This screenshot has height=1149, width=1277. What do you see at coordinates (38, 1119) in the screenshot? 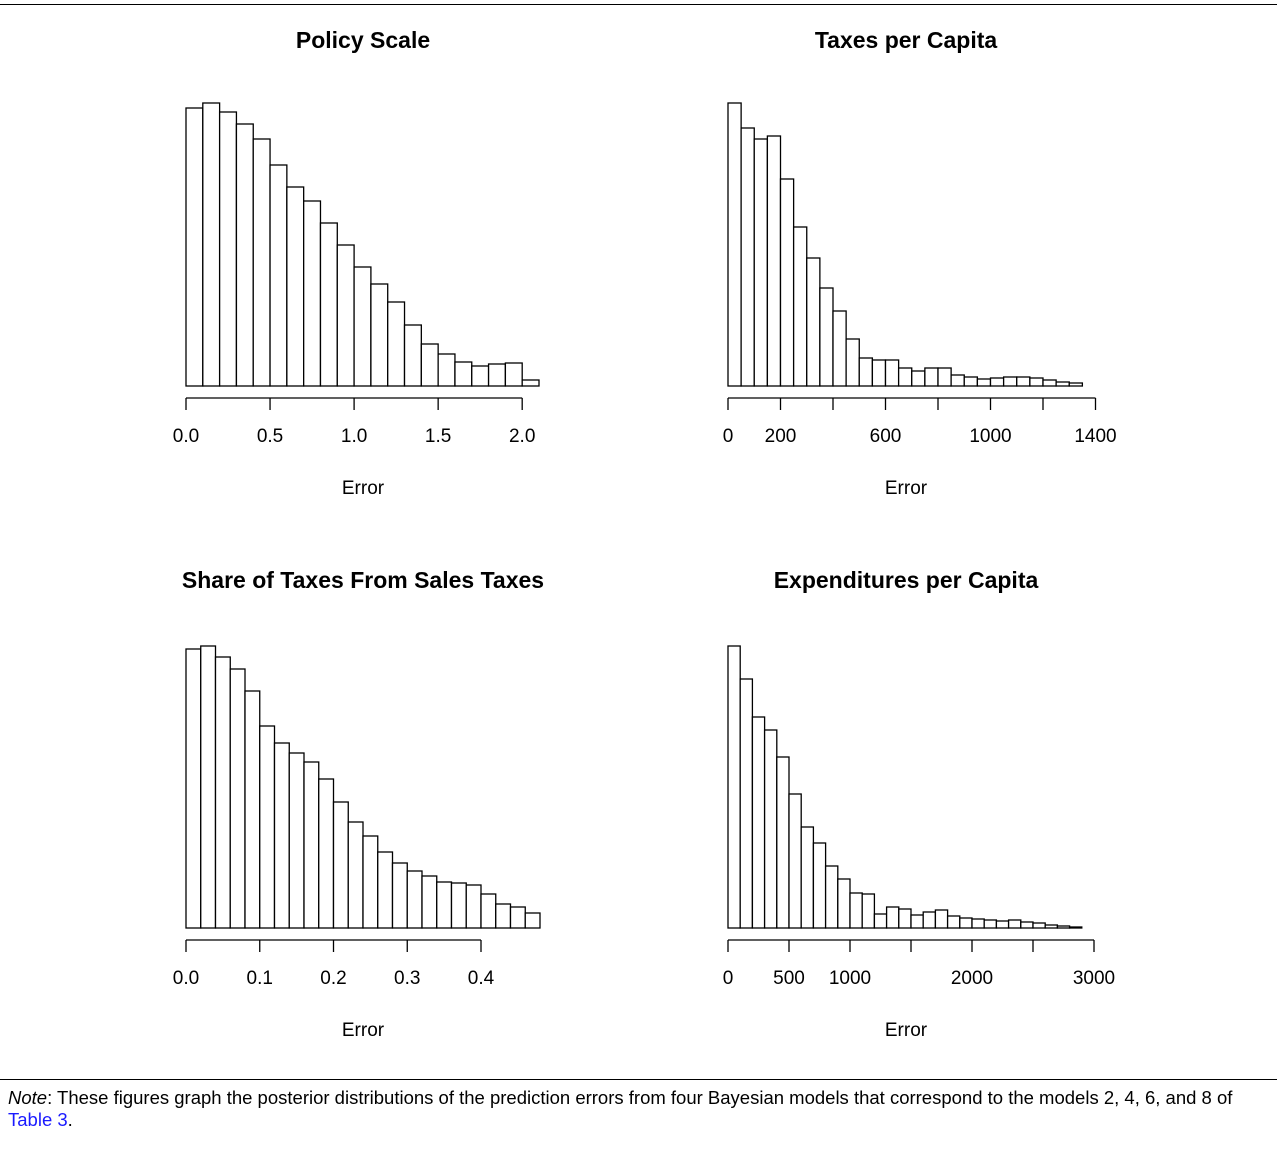
I see `table-link: Table 3` at bounding box center [38, 1119].